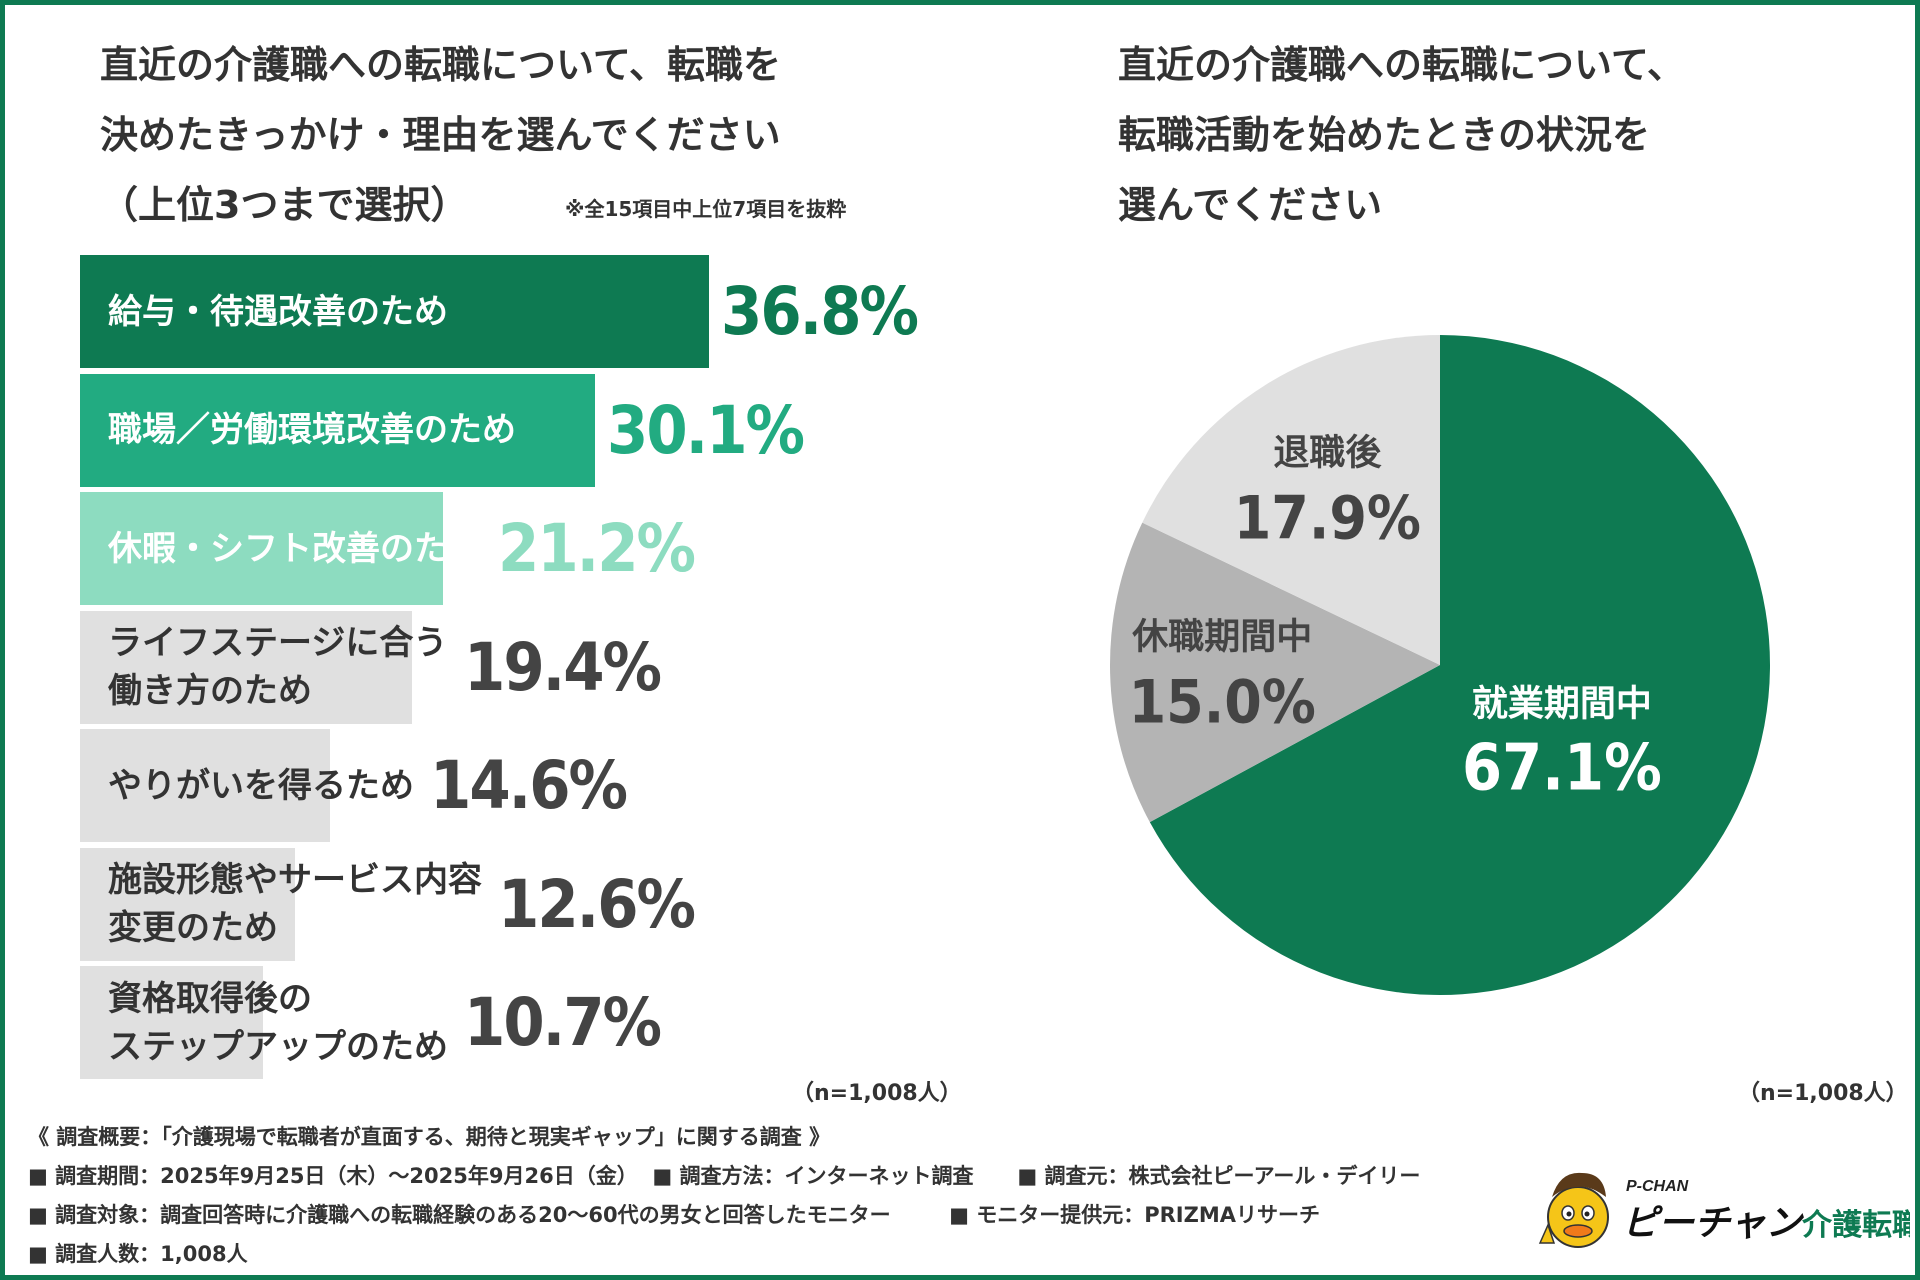 The width and height of the screenshot is (1920, 1280). Describe the element at coordinates (1327, 452) in the screenshot. I see `pie-slice-label: 退職後` at that location.